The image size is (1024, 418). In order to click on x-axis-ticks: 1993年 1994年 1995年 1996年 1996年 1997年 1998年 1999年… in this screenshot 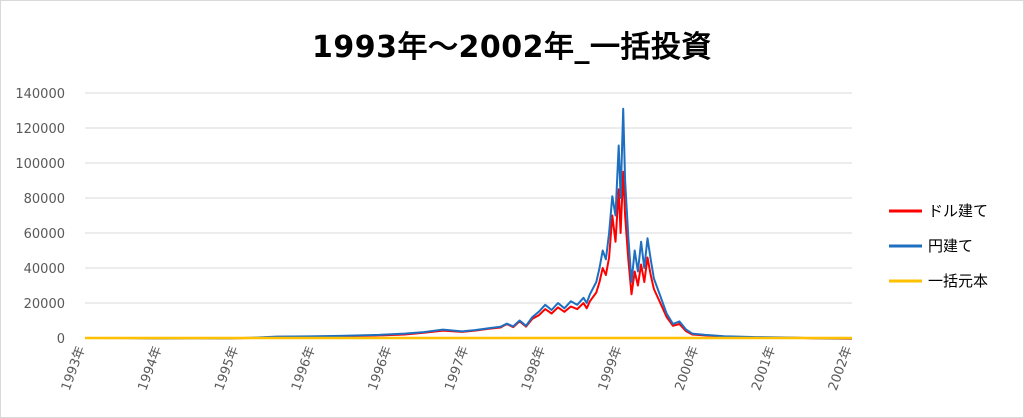, I will do `click(457, 368)`.